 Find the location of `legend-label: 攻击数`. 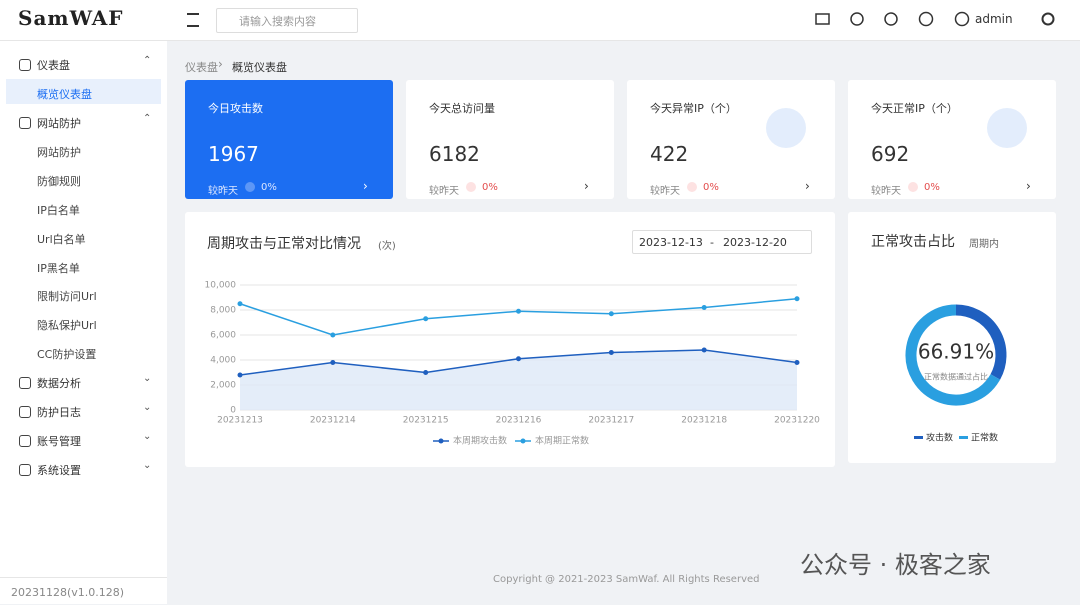

legend-label: 攻击数 is located at coordinates (939, 438).